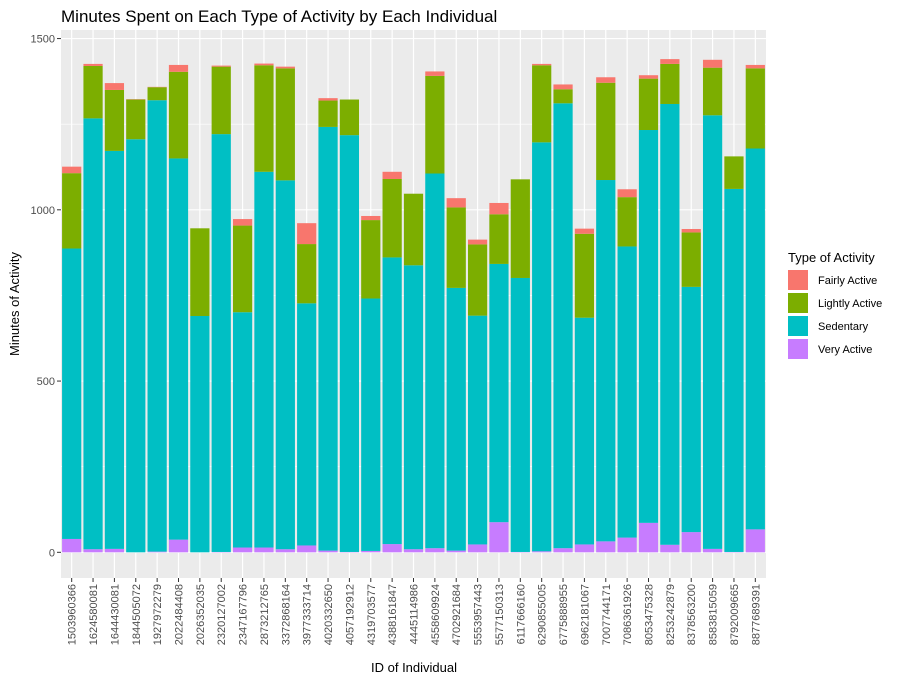 This screenshot has width=900, height=682. Describe the element at coordinates (628, 614) in the screenshot. I see `x-tick-label: 7086361926` at that location.